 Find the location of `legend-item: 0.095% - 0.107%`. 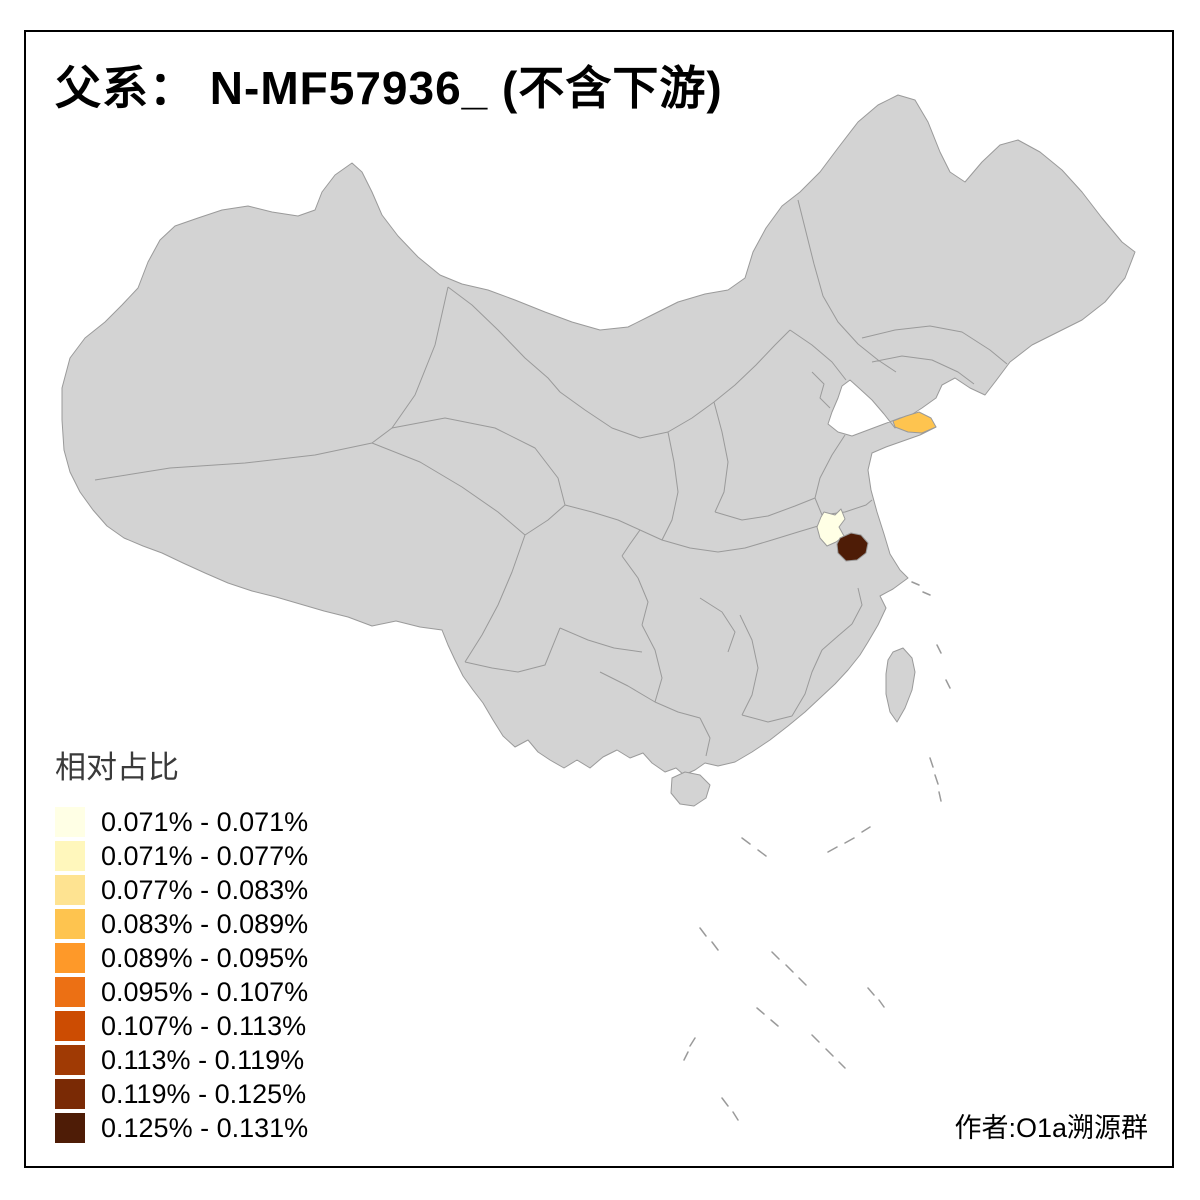

legend-item: 0.095% - 0.107% is located at coordinates (181, 992).